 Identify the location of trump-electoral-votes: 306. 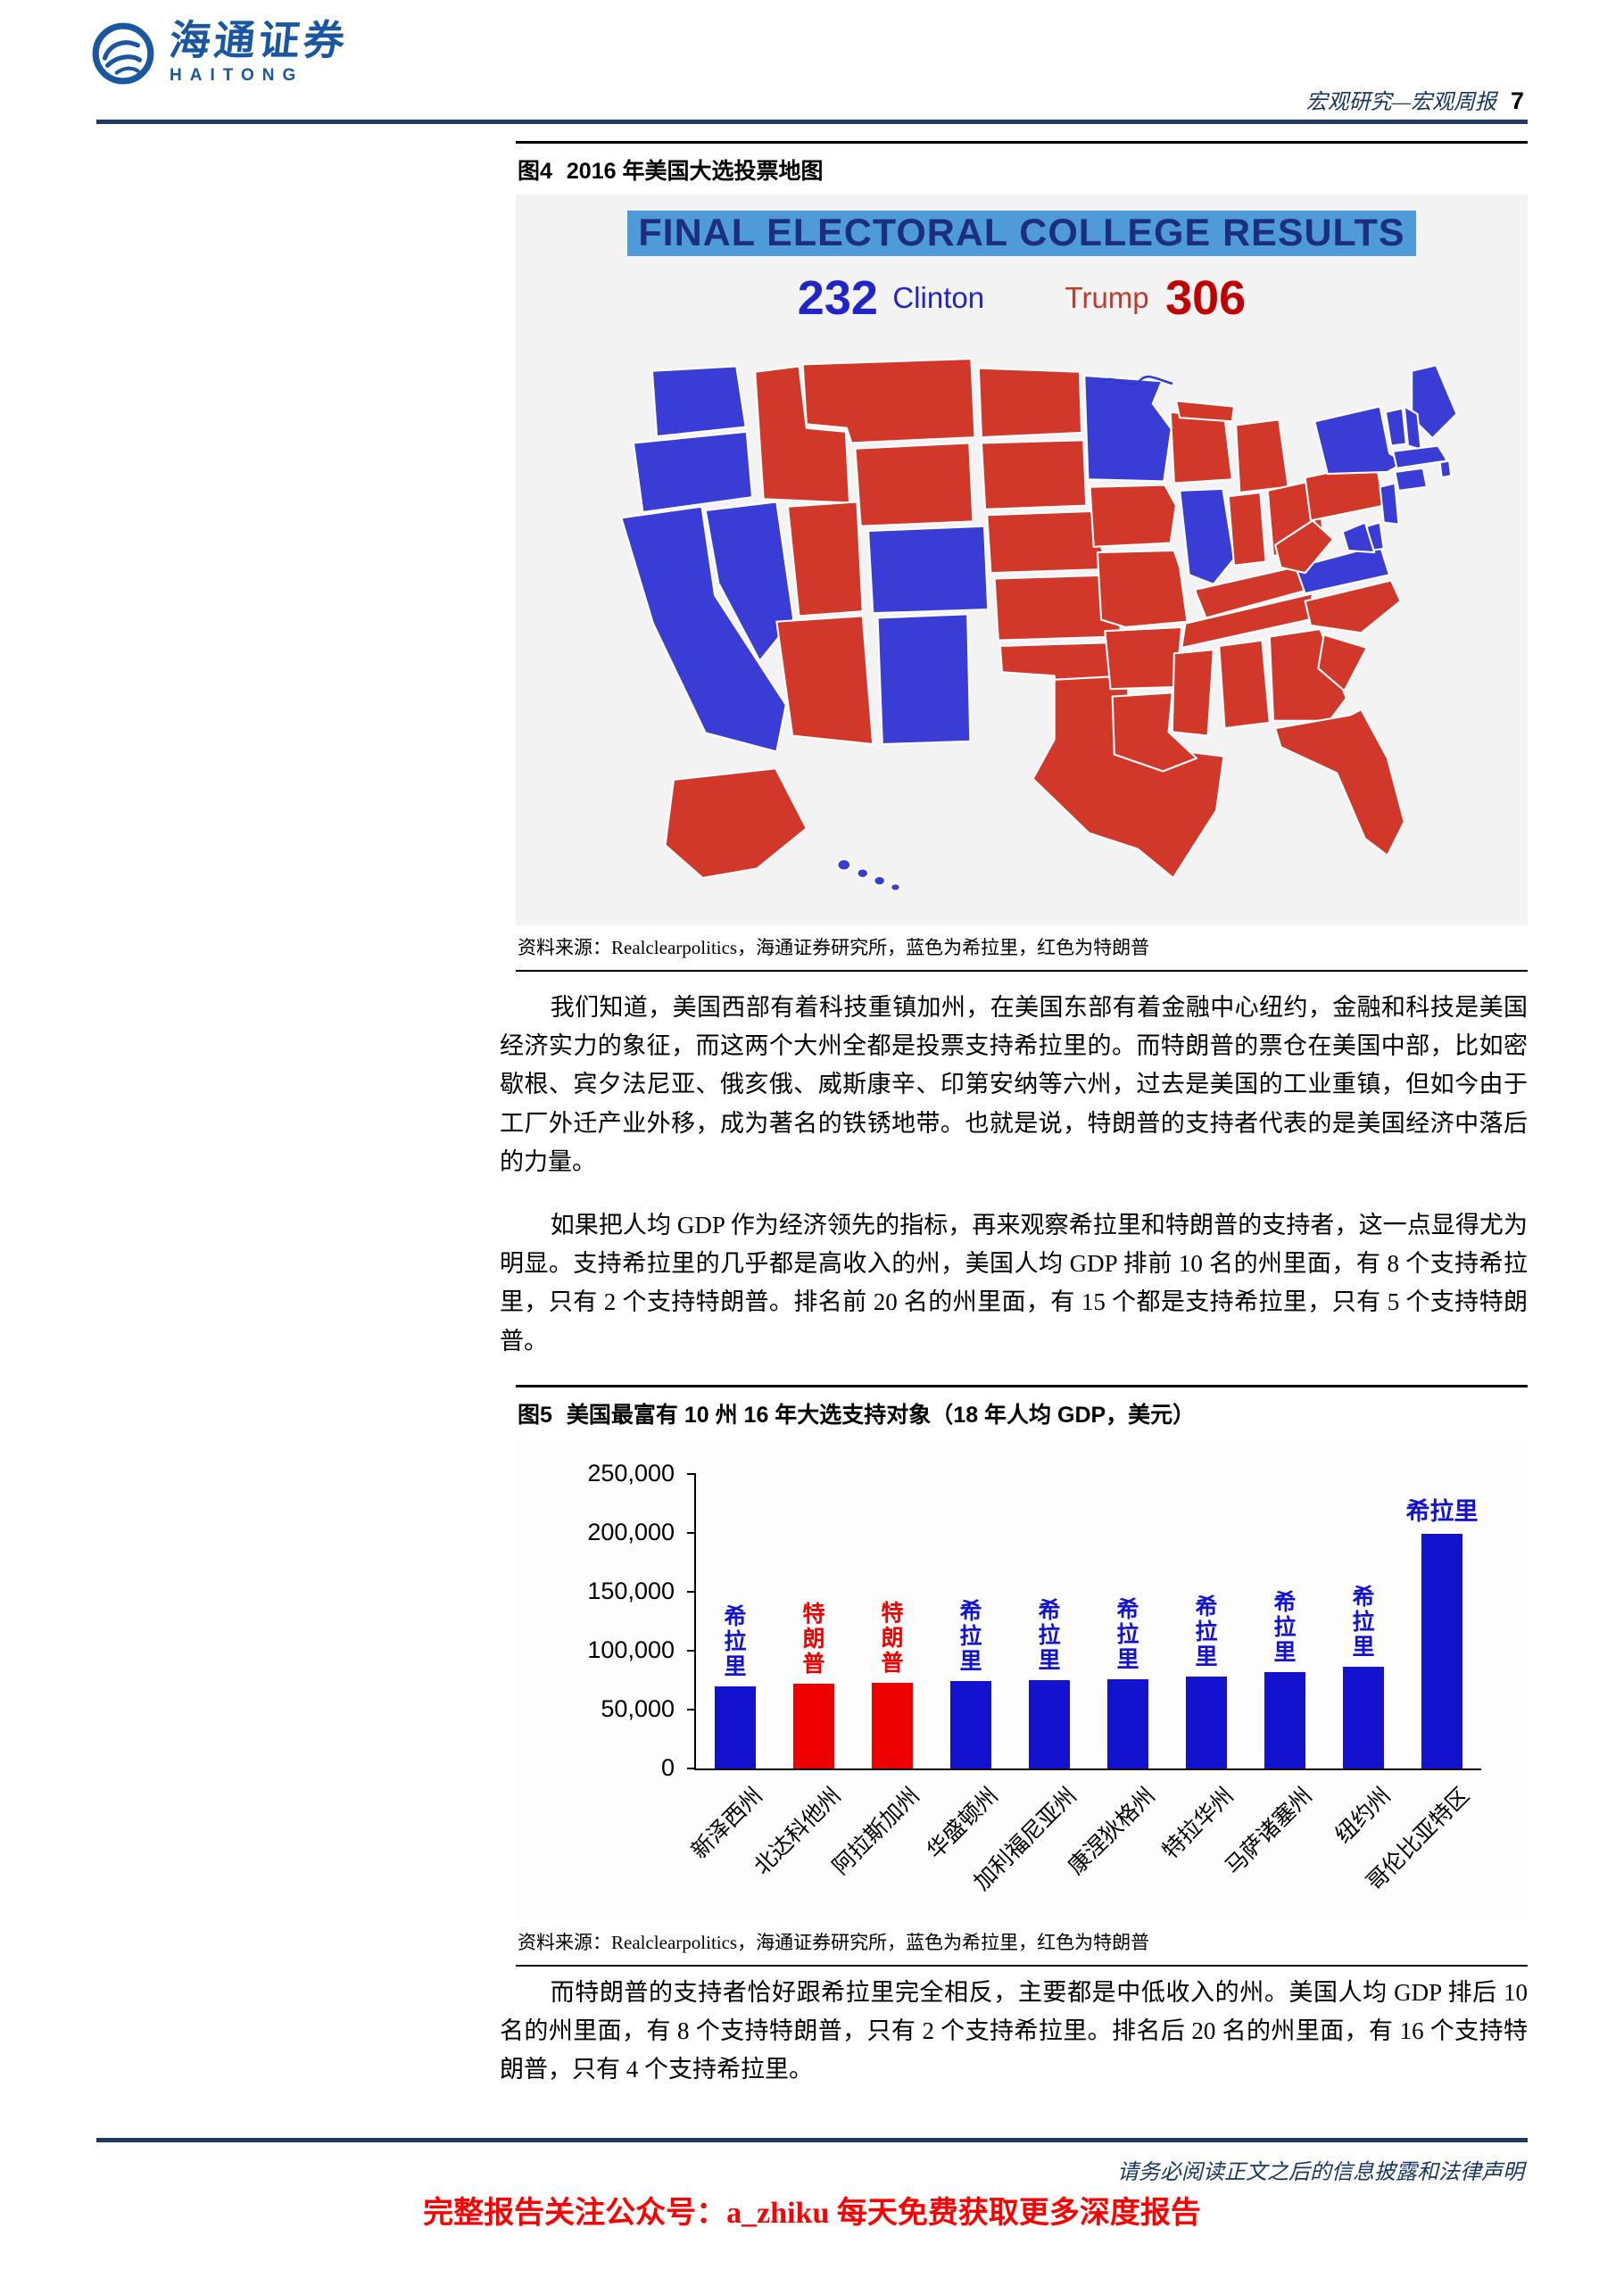
(1206, 298).